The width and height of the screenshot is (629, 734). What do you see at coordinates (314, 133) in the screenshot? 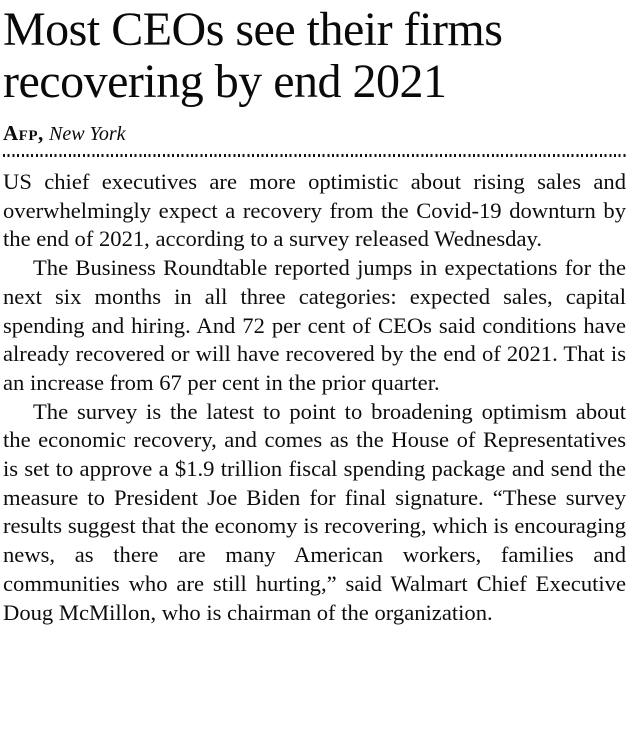
I see `byline: Afp, New York` at bounding box center [314, 133].